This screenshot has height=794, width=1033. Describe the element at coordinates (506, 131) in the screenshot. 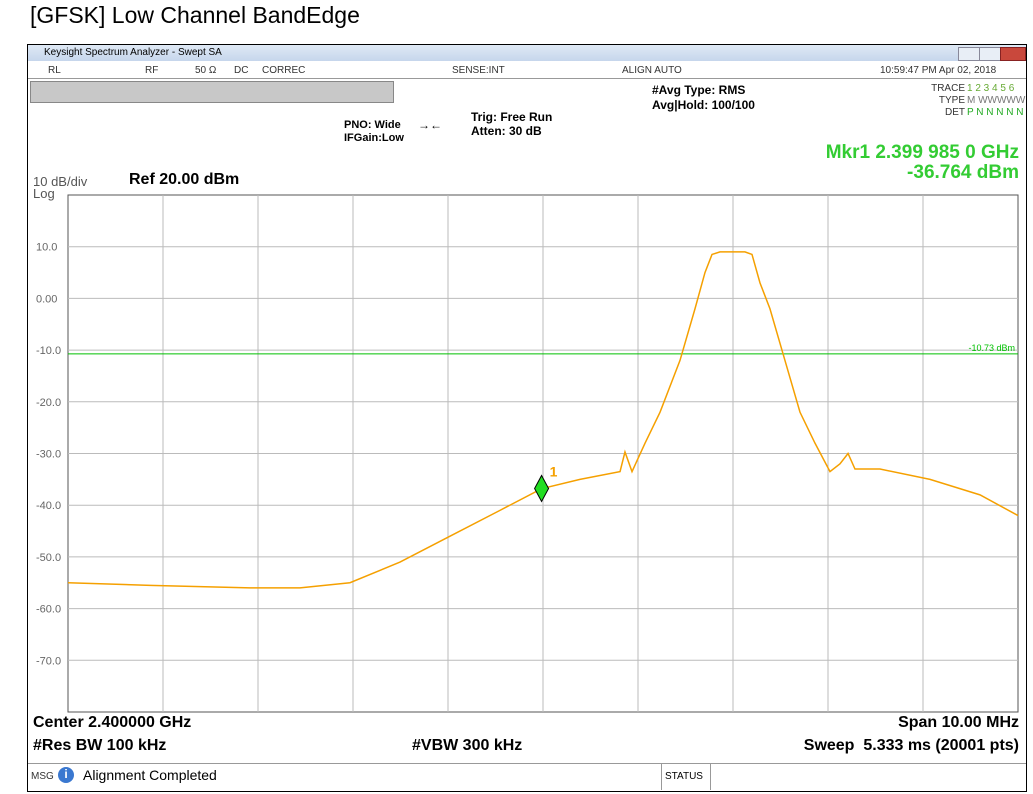

I see `atten: Atten: 30 dB` at that location.